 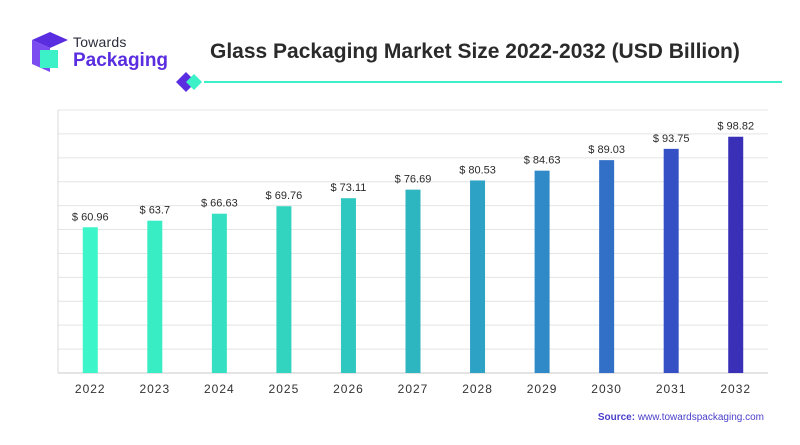 What do you see at coordinates (413, 281) in the screenshot?
I see `bar-2027` at bounding box center [413, 281].